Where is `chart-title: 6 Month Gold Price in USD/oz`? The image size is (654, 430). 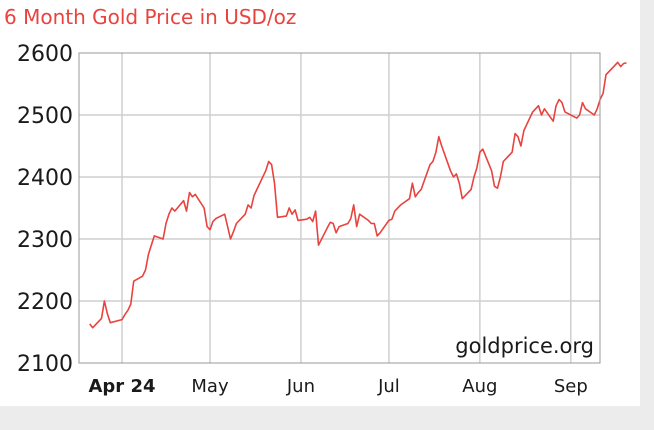
chart-title: 6 Month Gold Price in USD/oz is located at coordinates (150, 17).